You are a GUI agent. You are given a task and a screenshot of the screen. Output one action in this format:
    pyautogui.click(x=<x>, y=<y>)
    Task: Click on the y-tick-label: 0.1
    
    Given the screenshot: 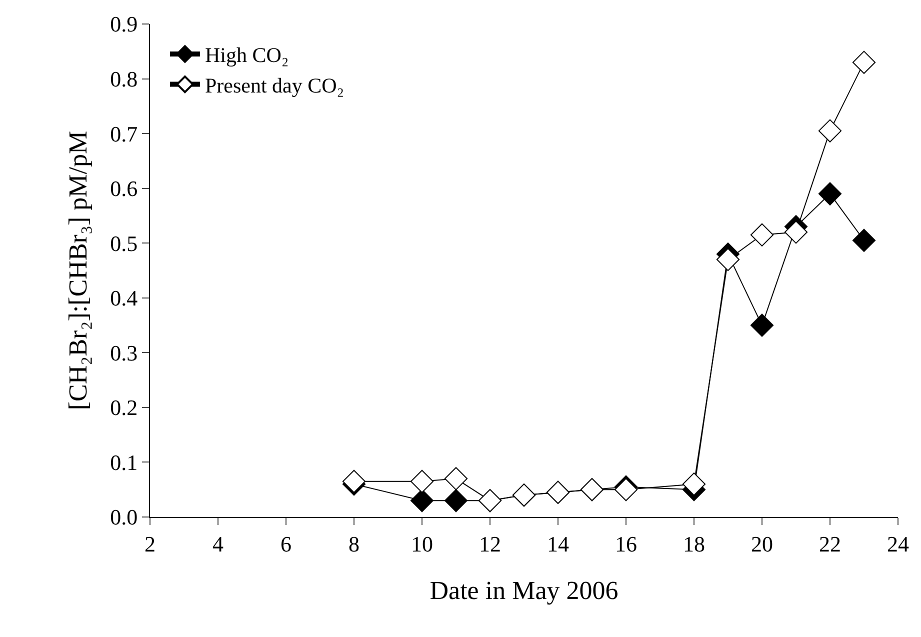 What is the action you would take?
    pyautogui.click(x=124, y=462)
    